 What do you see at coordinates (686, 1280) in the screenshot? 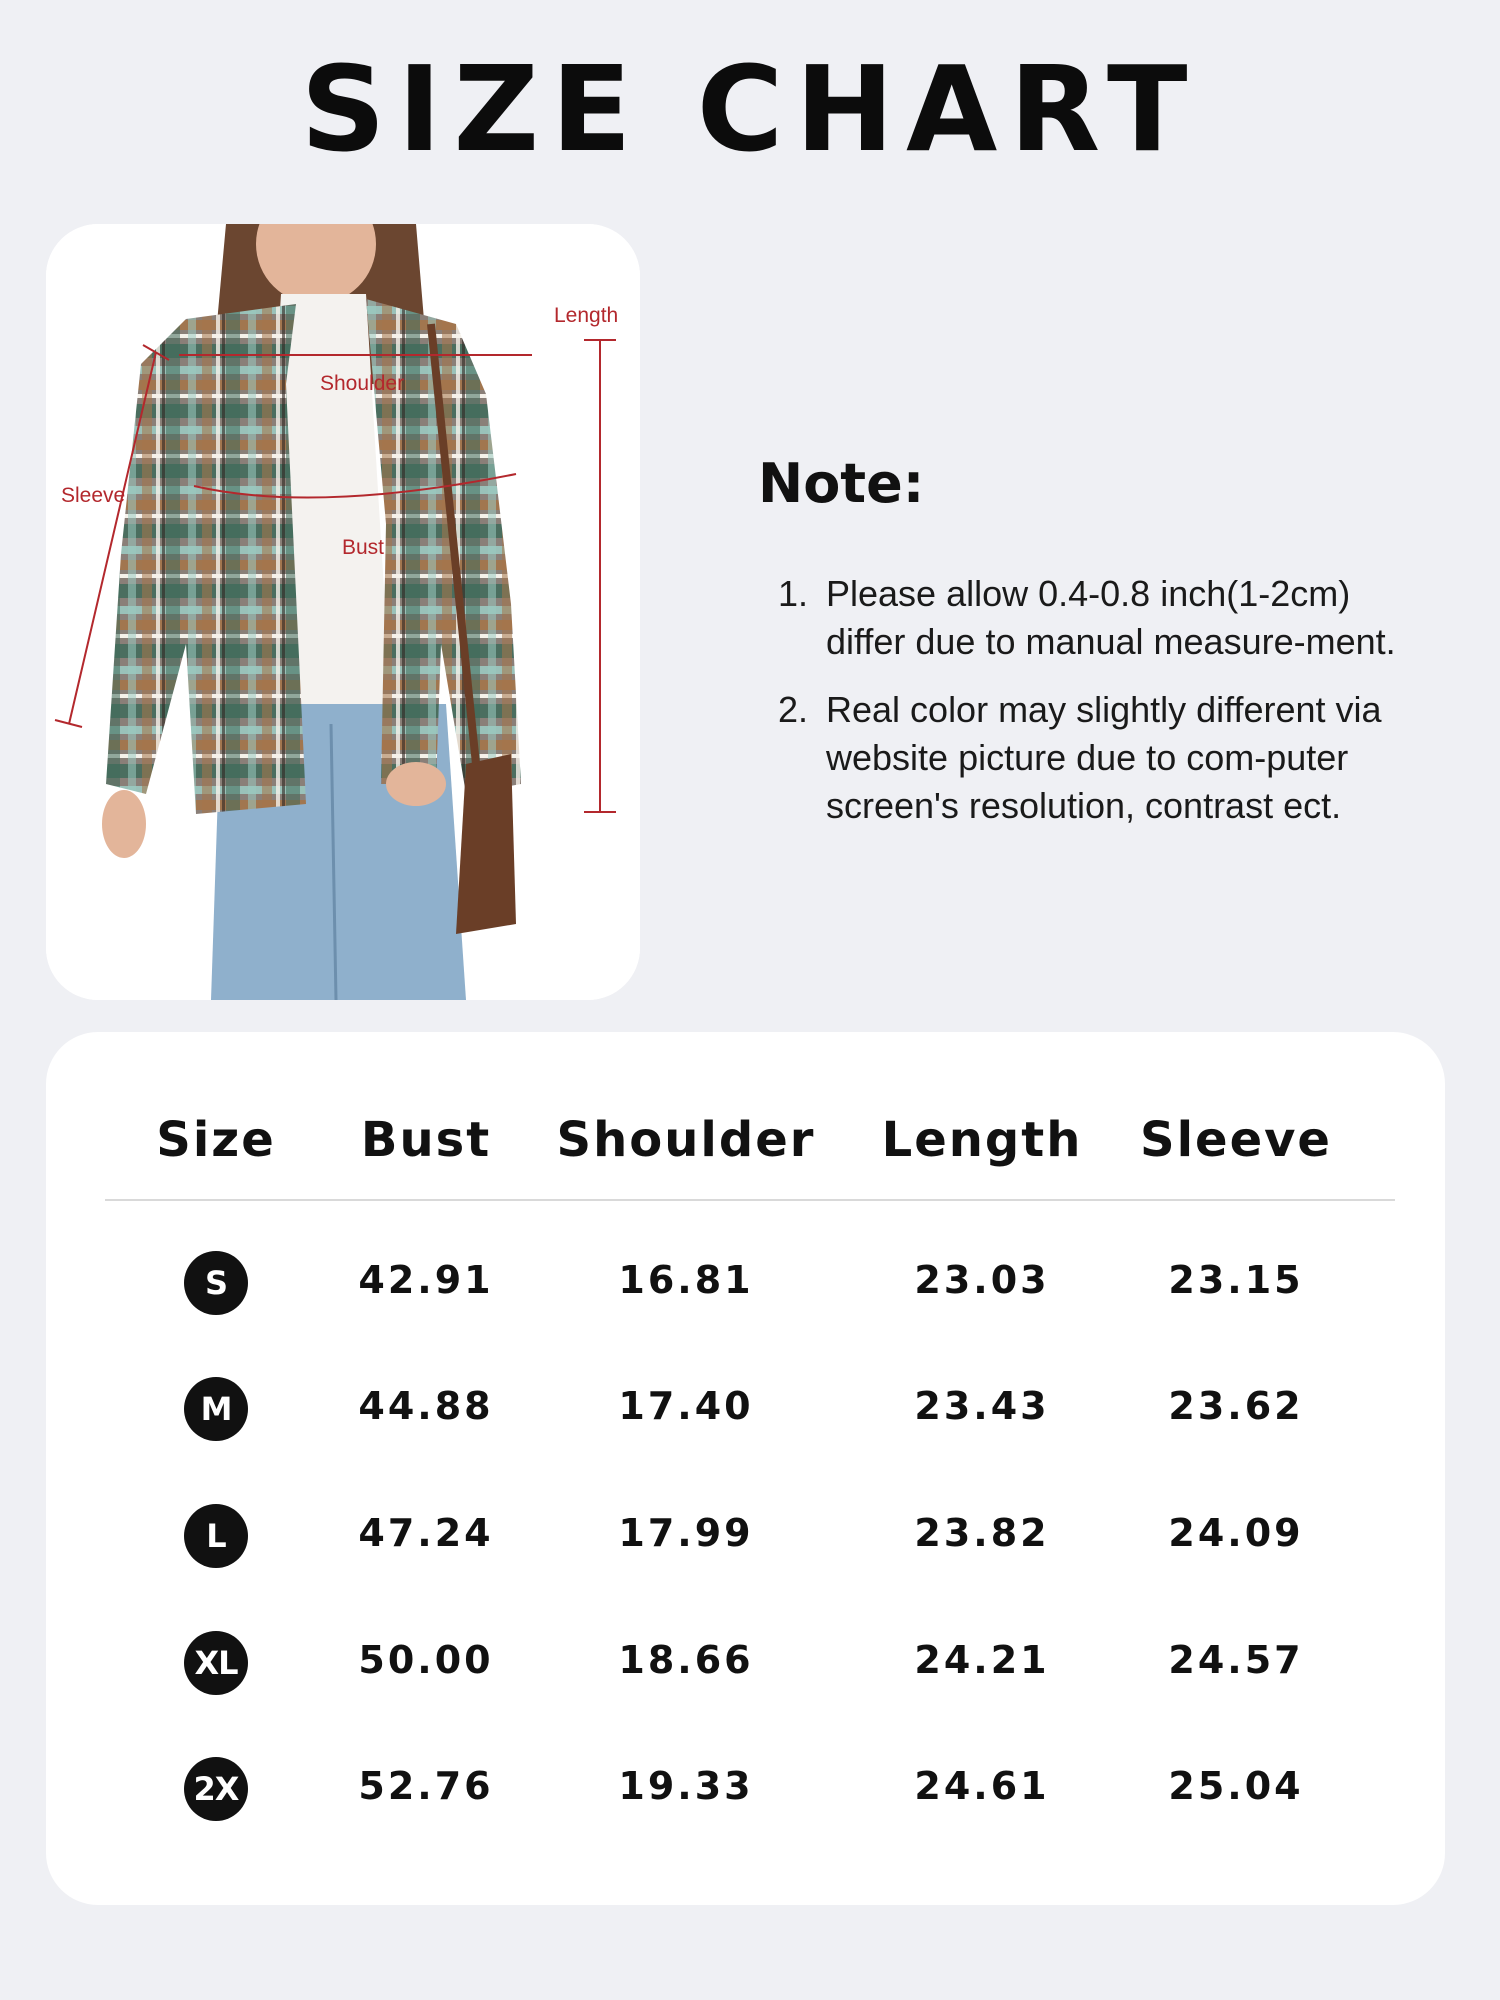
I see `cell-shoulder: 16.81` at bounding box center [686, 1280].